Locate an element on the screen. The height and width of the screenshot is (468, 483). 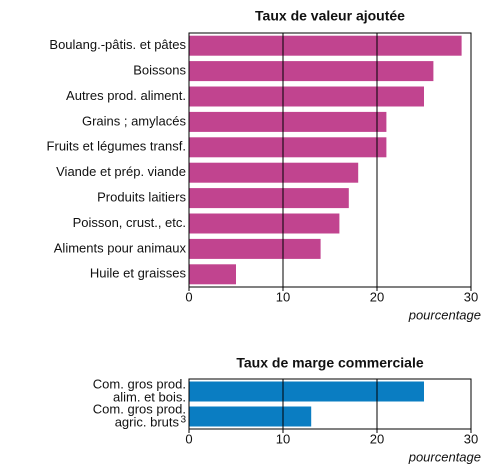
chart-title: Taux de marge commerciale is located at coordinates (329, 363).